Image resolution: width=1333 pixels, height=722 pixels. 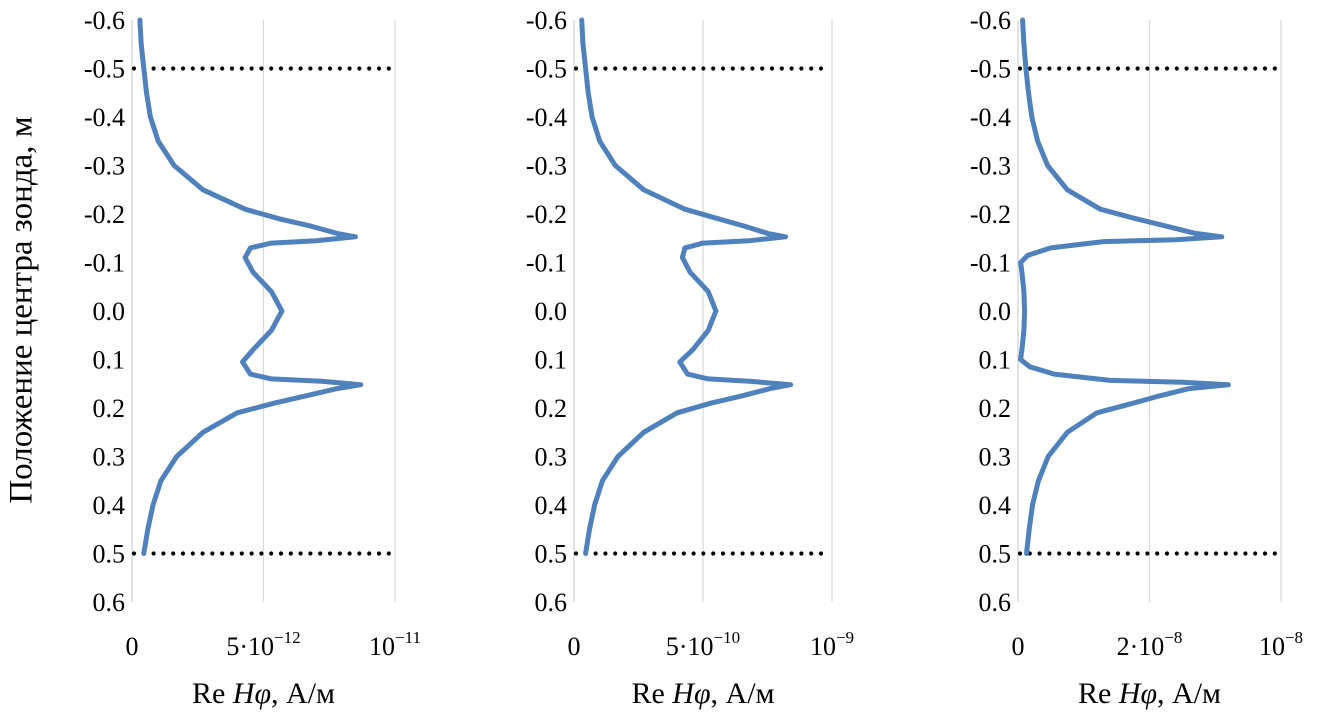 I want to click on x-tick-label: 10⁻⁹, so click(x=832, y=644).